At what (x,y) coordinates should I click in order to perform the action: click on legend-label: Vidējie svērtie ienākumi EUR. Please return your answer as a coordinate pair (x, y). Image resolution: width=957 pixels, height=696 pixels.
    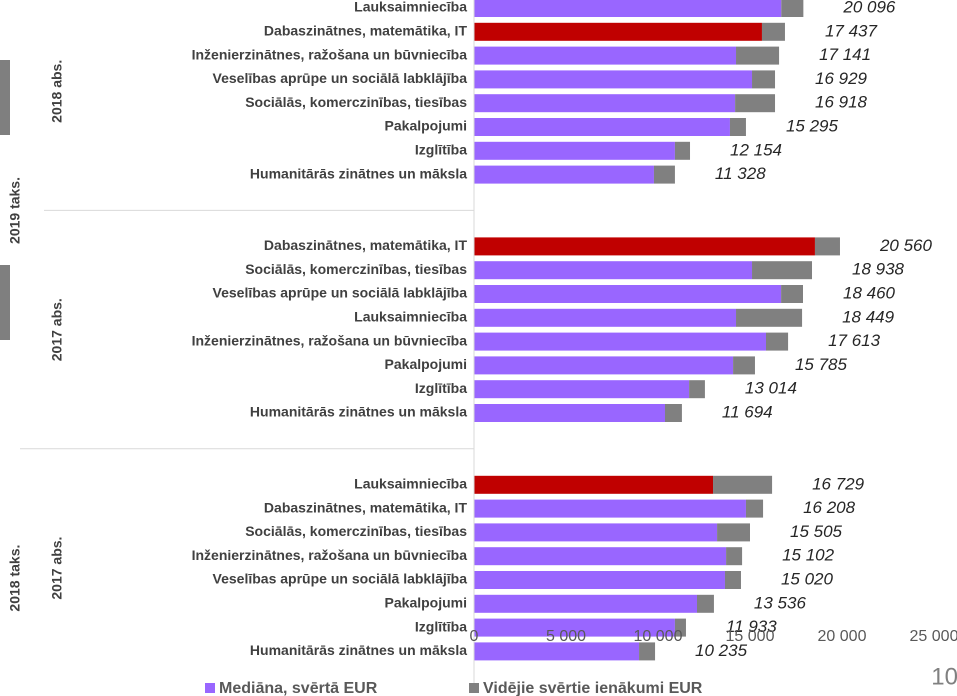
    Looking at the image, I should click on (593, 688).